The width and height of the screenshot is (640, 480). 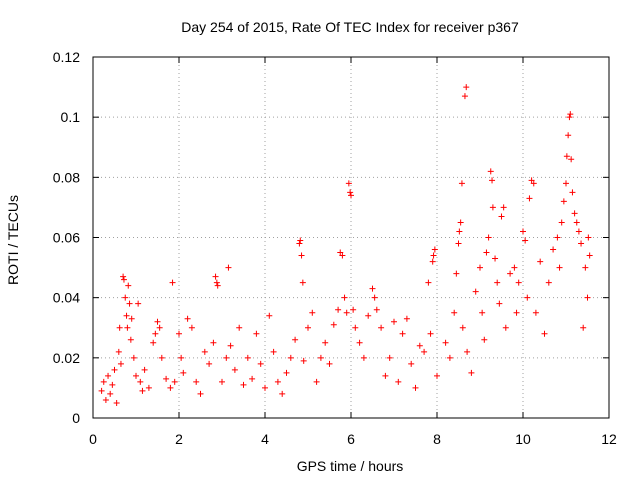 I want to click on x-tick-label: 6, so click(x=351, y=439).